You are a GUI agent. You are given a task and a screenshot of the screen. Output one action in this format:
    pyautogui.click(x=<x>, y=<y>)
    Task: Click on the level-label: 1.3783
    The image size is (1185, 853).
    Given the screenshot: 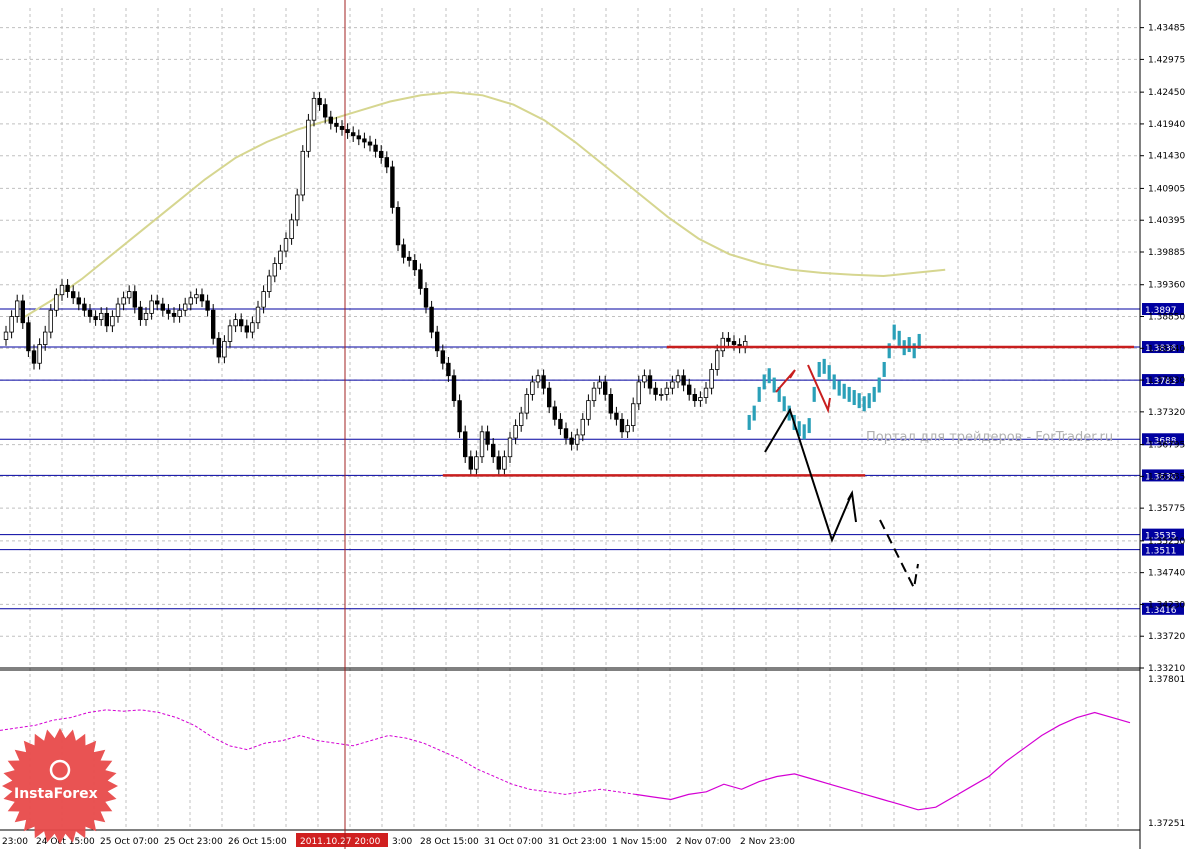 What is the action you would take?
    pyautogui.click(x=1161, y=382)
    